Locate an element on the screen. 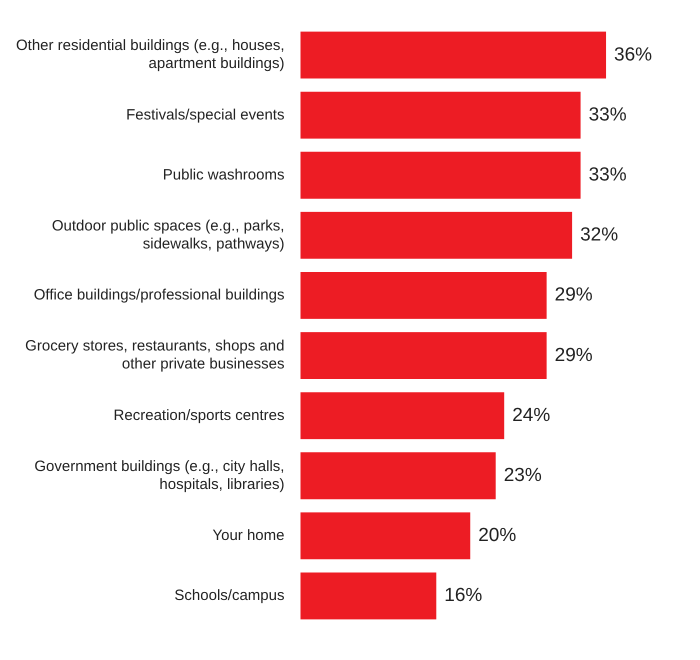  data-label: 23% is located at coordinates (523, 475).